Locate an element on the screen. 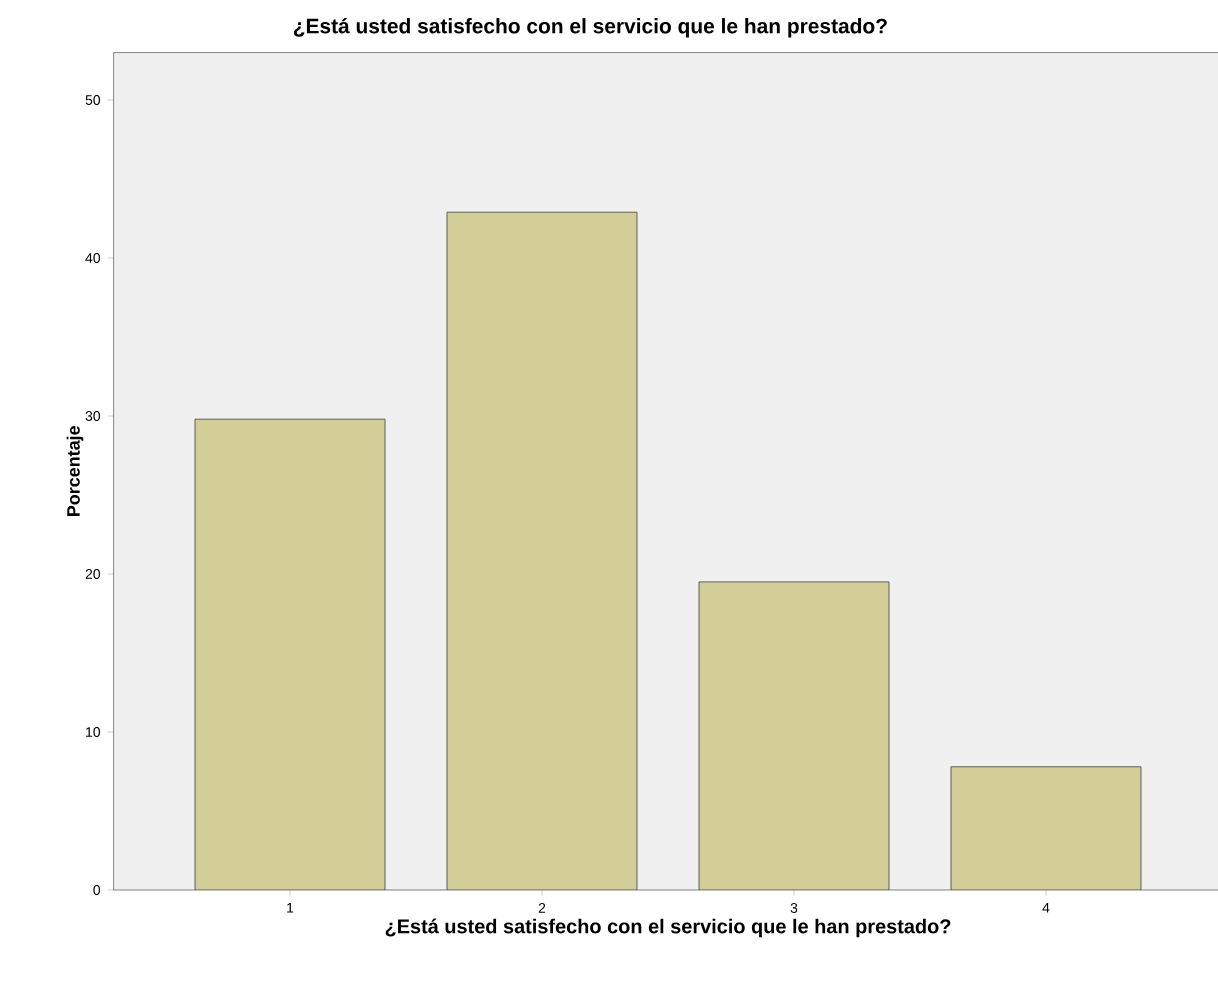  y-axis-title: Porcentaje is located at coordinates (75, 471).